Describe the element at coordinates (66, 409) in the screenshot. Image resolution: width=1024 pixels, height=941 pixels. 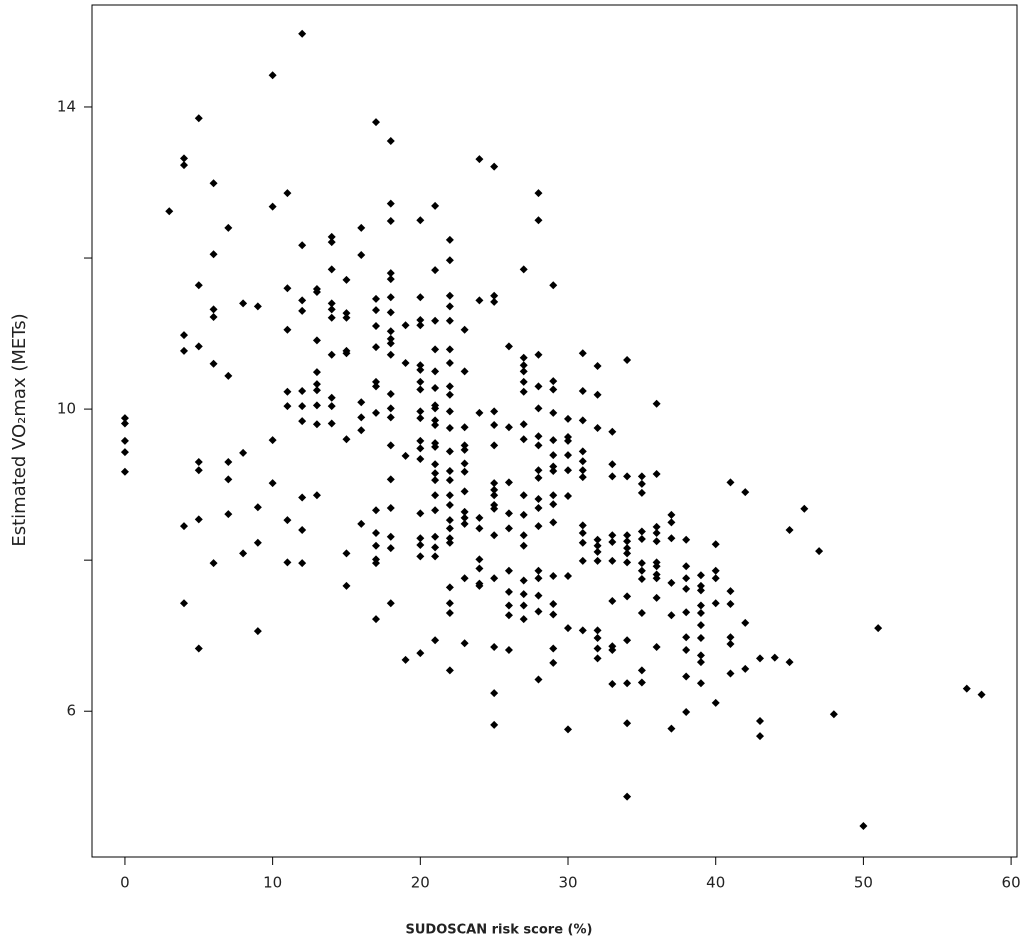
I see `y-tick-label: 10` at that location.